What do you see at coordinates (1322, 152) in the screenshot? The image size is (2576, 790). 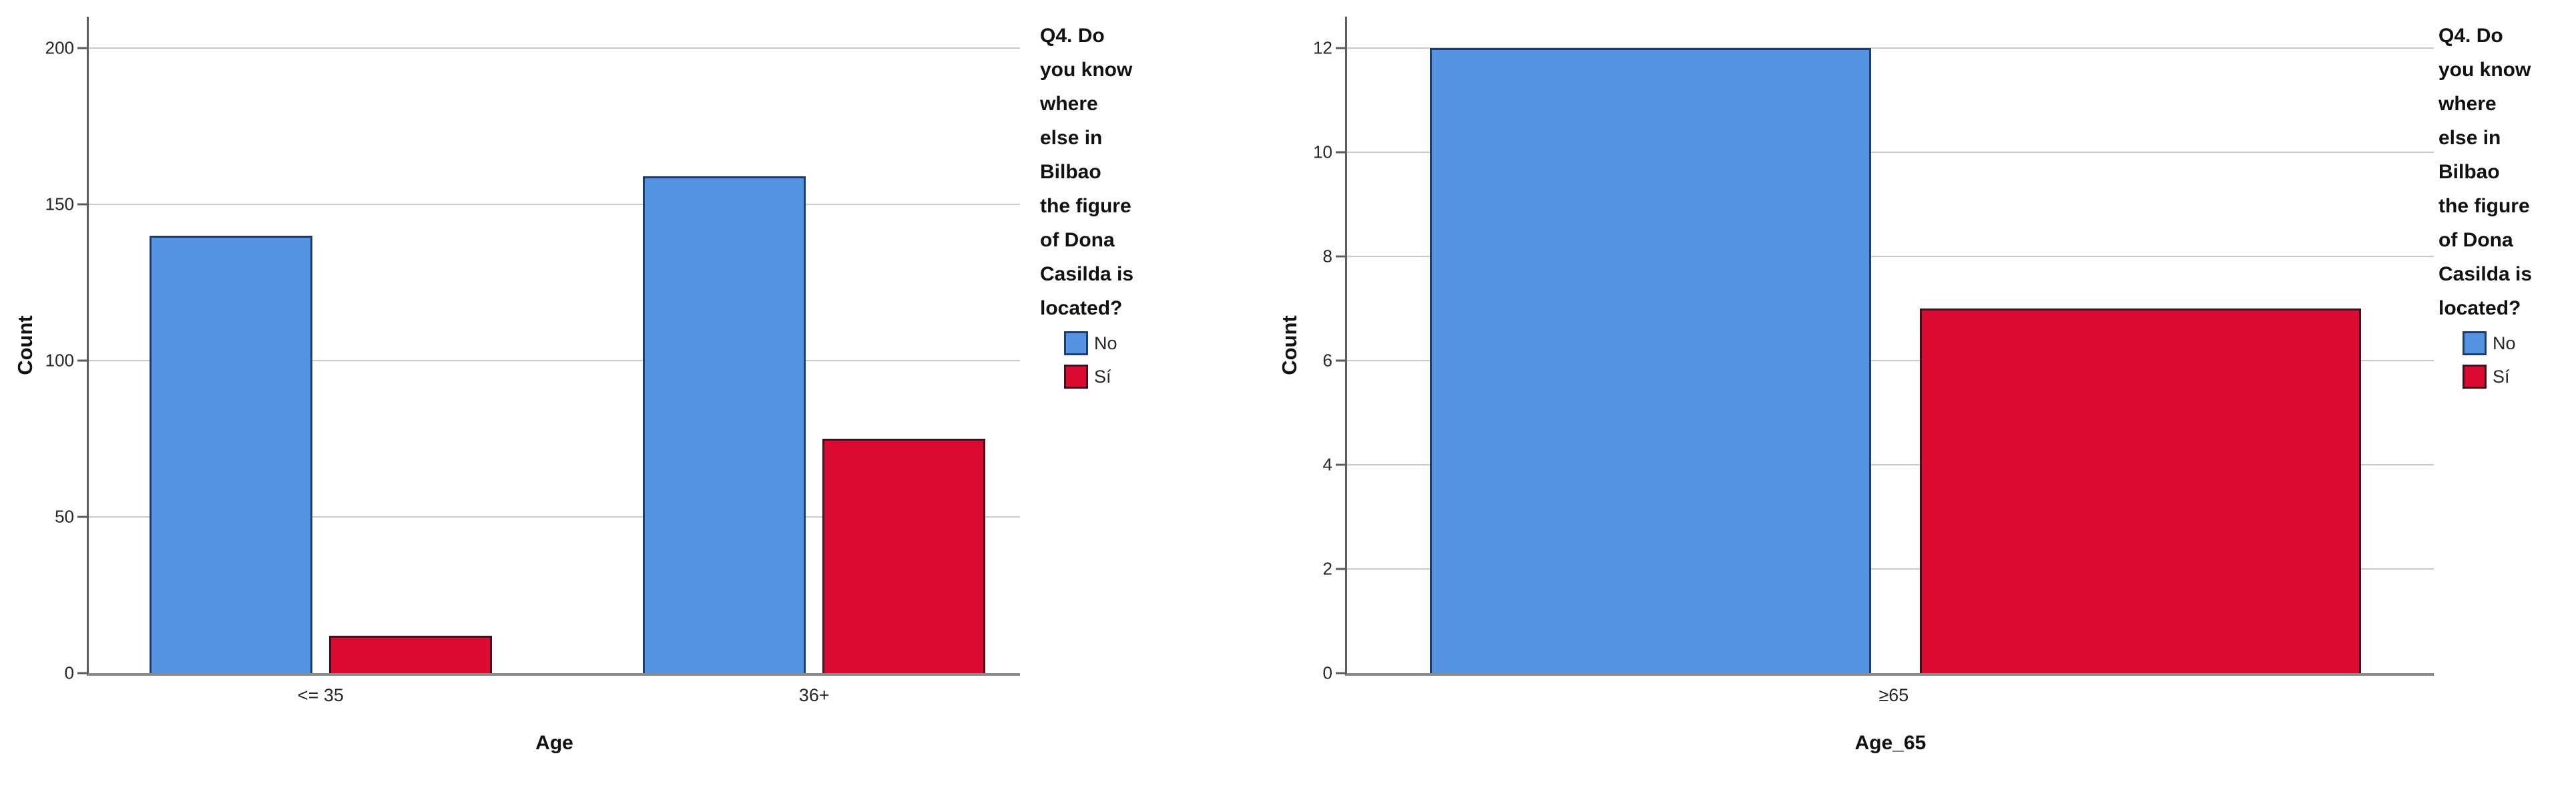 I see `y-tick-label: 10` at bounding box center [1322, 152].